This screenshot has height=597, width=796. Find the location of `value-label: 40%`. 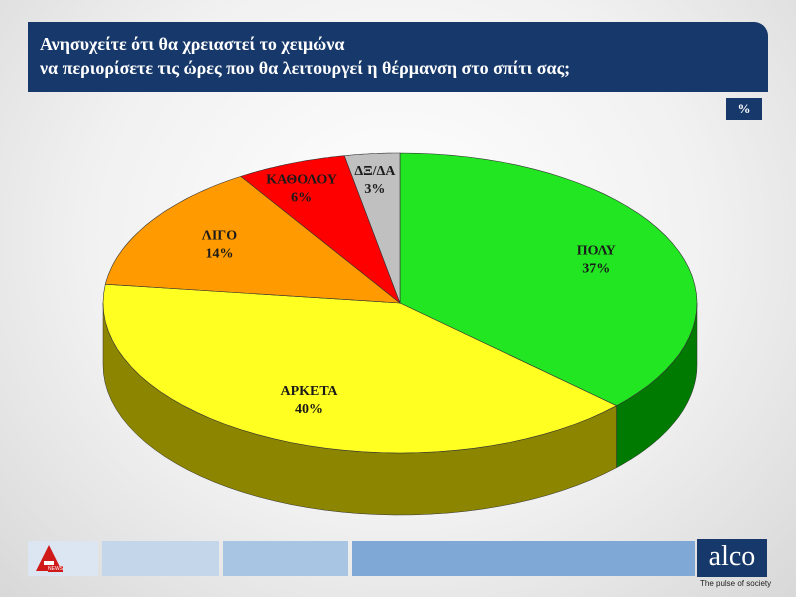

value-label: 40% is located at coordinates (309, 409).